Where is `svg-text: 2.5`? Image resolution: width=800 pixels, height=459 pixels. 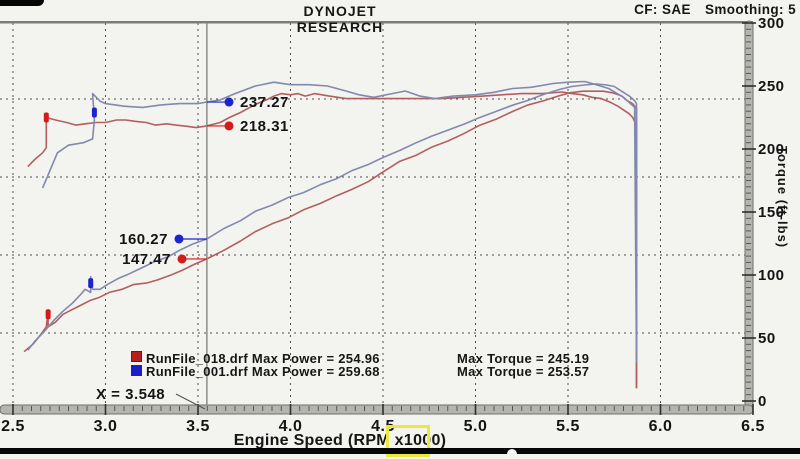
svg-text: 2.5 is located at coordinates (13, 426).